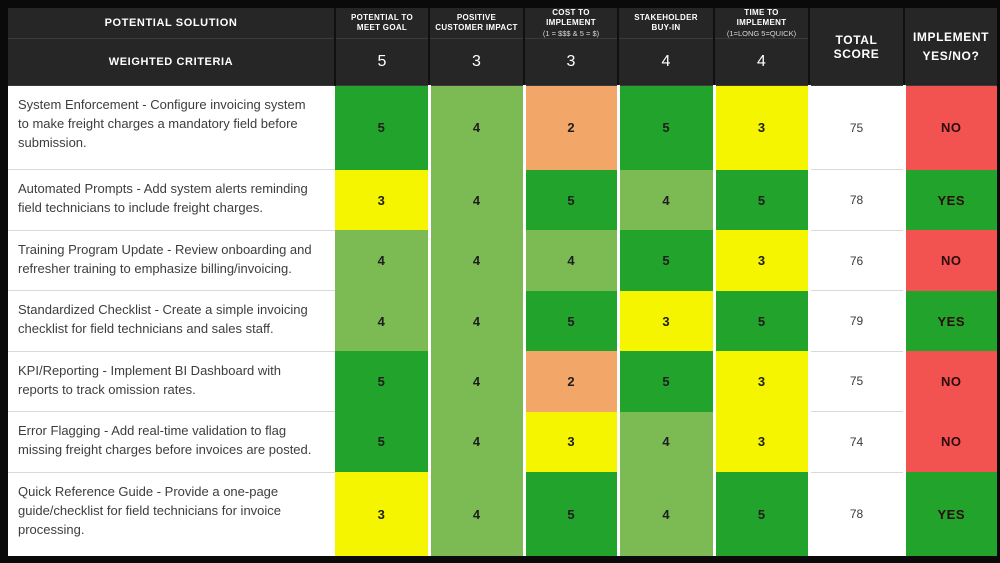 The width and height of the screenshot is (1000, 563). What do you see at coordinates (476, 62) in the screenshot?
I see `weight-customer-impact: 3` at bounding box center [476, 62].